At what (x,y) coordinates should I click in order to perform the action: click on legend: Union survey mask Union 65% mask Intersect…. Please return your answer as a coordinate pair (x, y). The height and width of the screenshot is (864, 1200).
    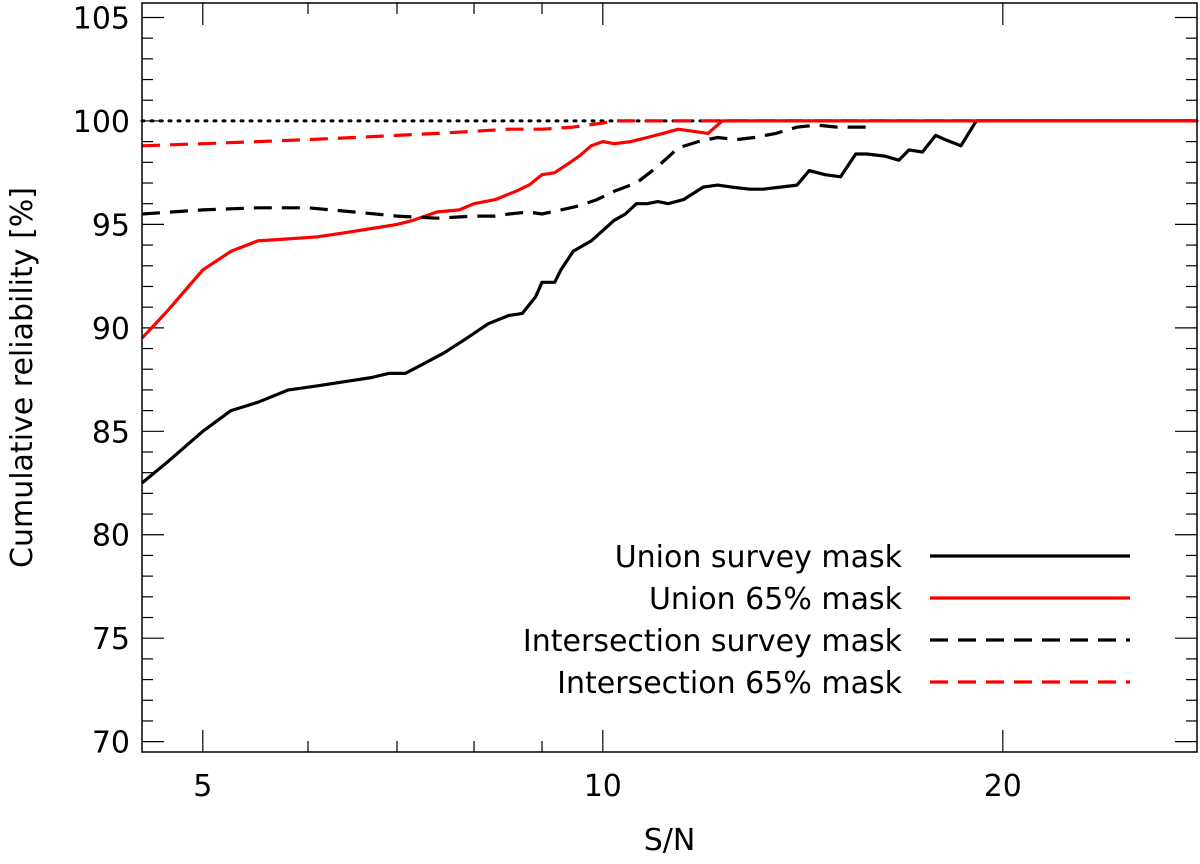
    Looking at the image, I should click on (826, 620).